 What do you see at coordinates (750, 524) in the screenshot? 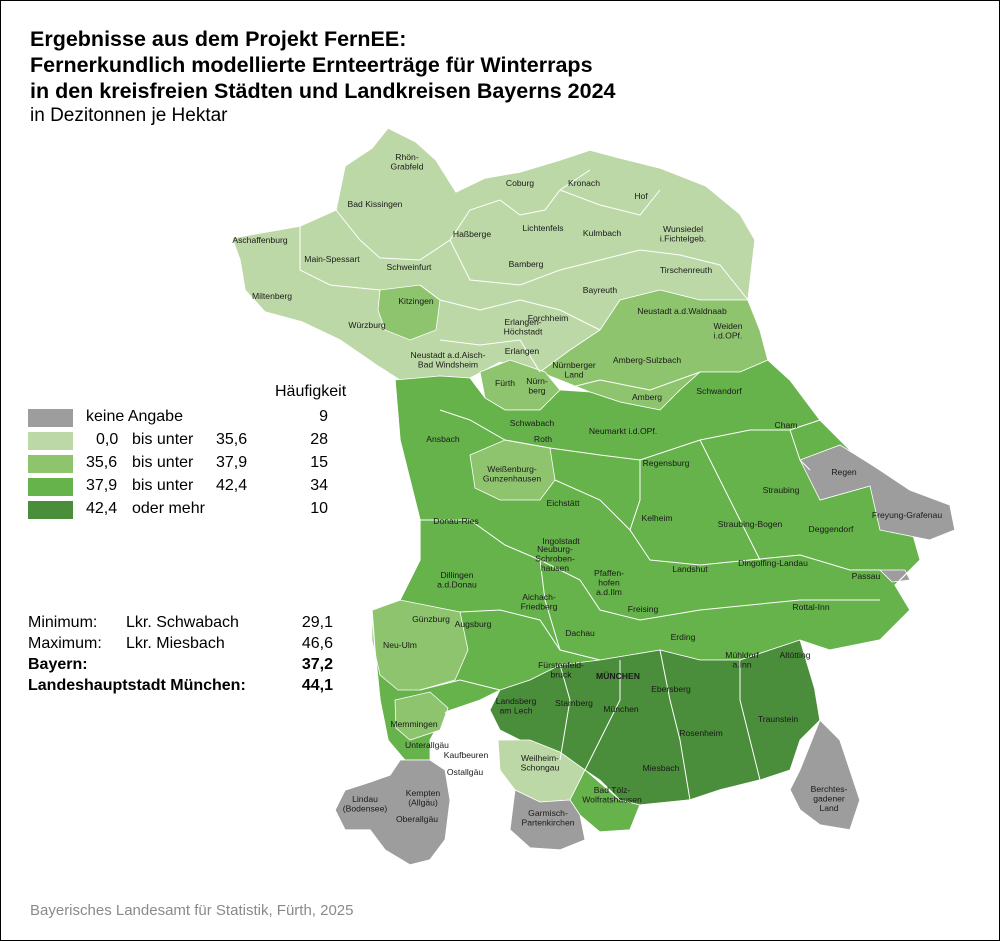
I see `region-label: Straubing-Bogen` at bounding box center [750, 524].